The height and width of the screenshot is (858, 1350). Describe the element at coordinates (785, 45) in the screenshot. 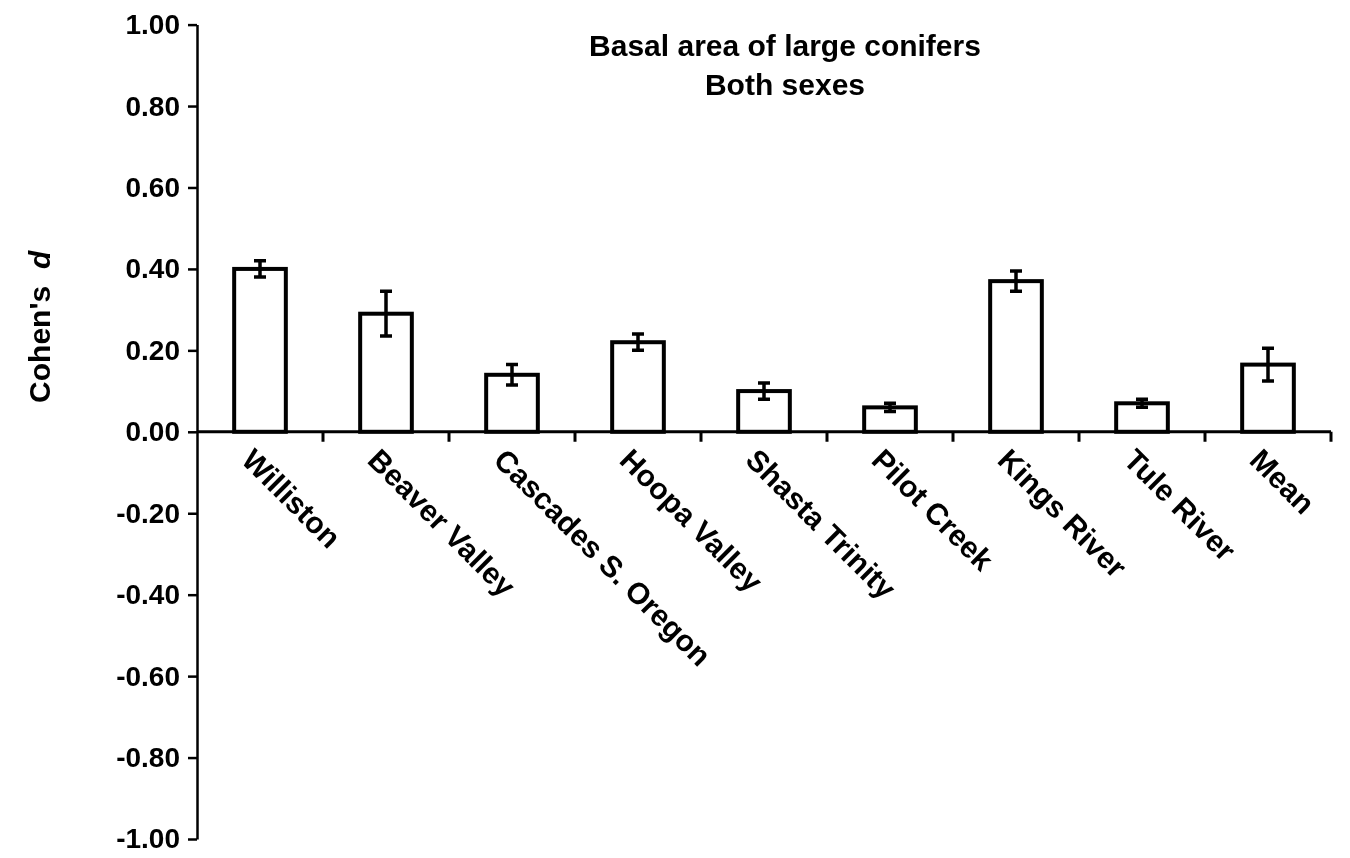

I see `chart-title: Basal area of large conifers` at that location.